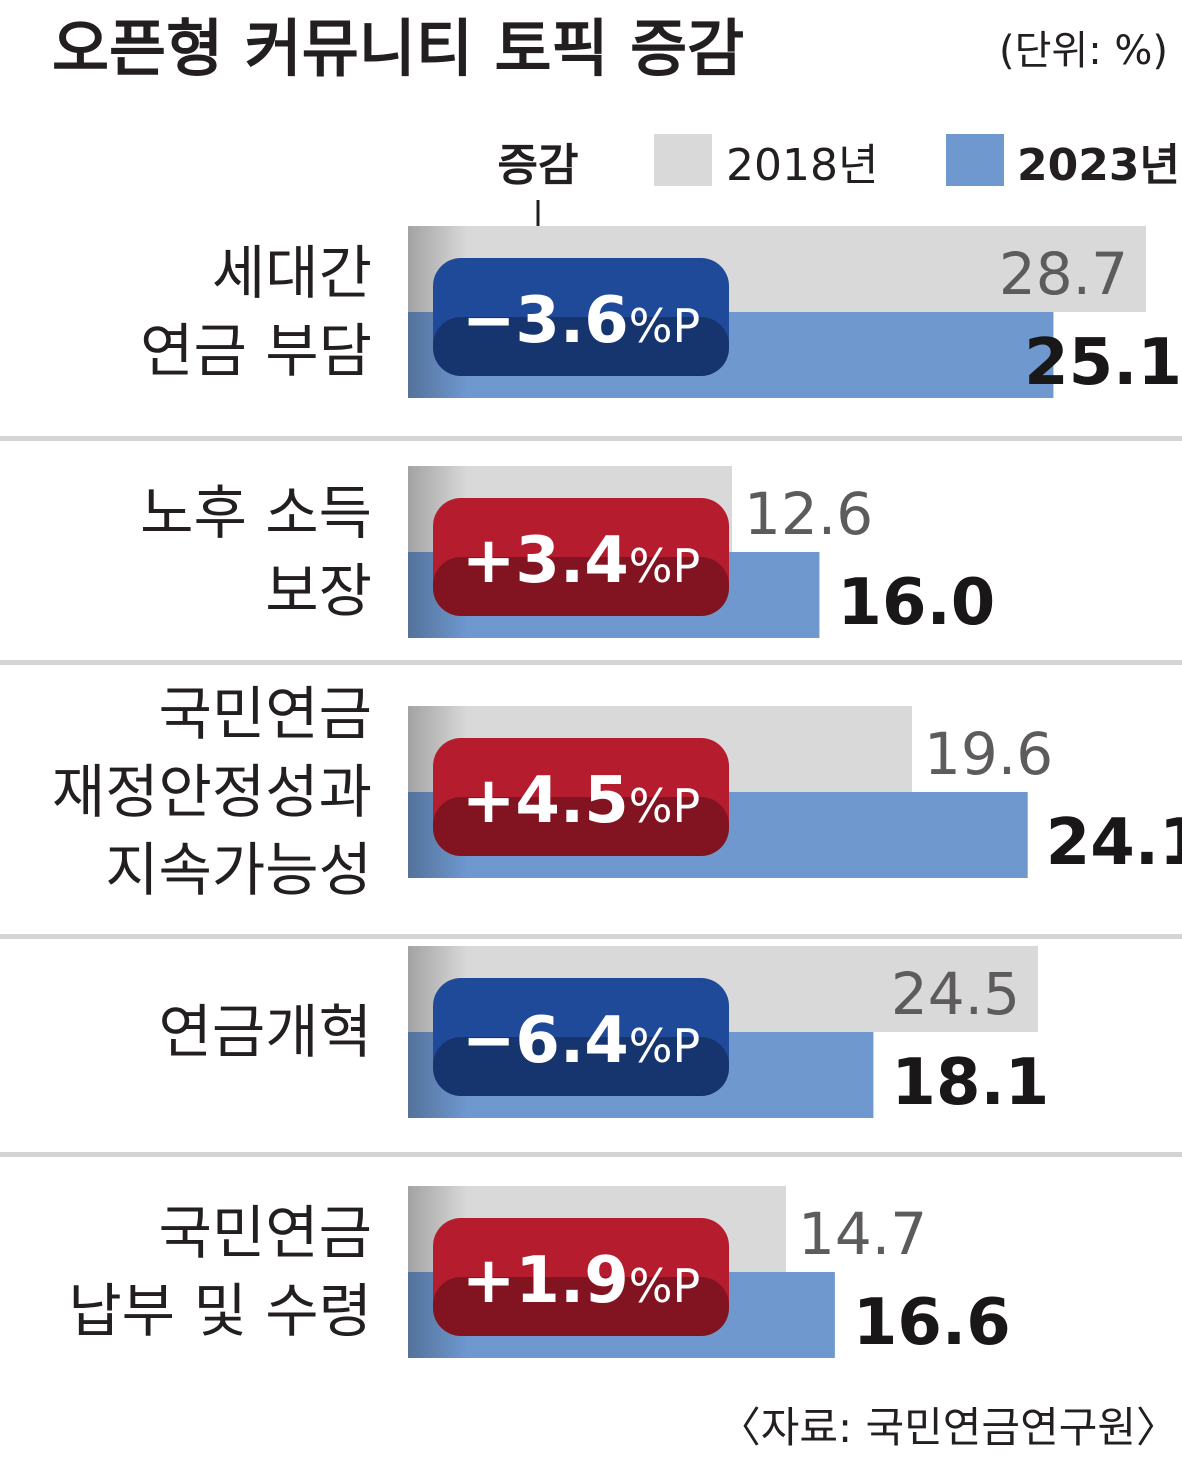 This screenshot has width=1182, height=1460. I want to click on unit-label: (단위: %), so click(1083, 51).